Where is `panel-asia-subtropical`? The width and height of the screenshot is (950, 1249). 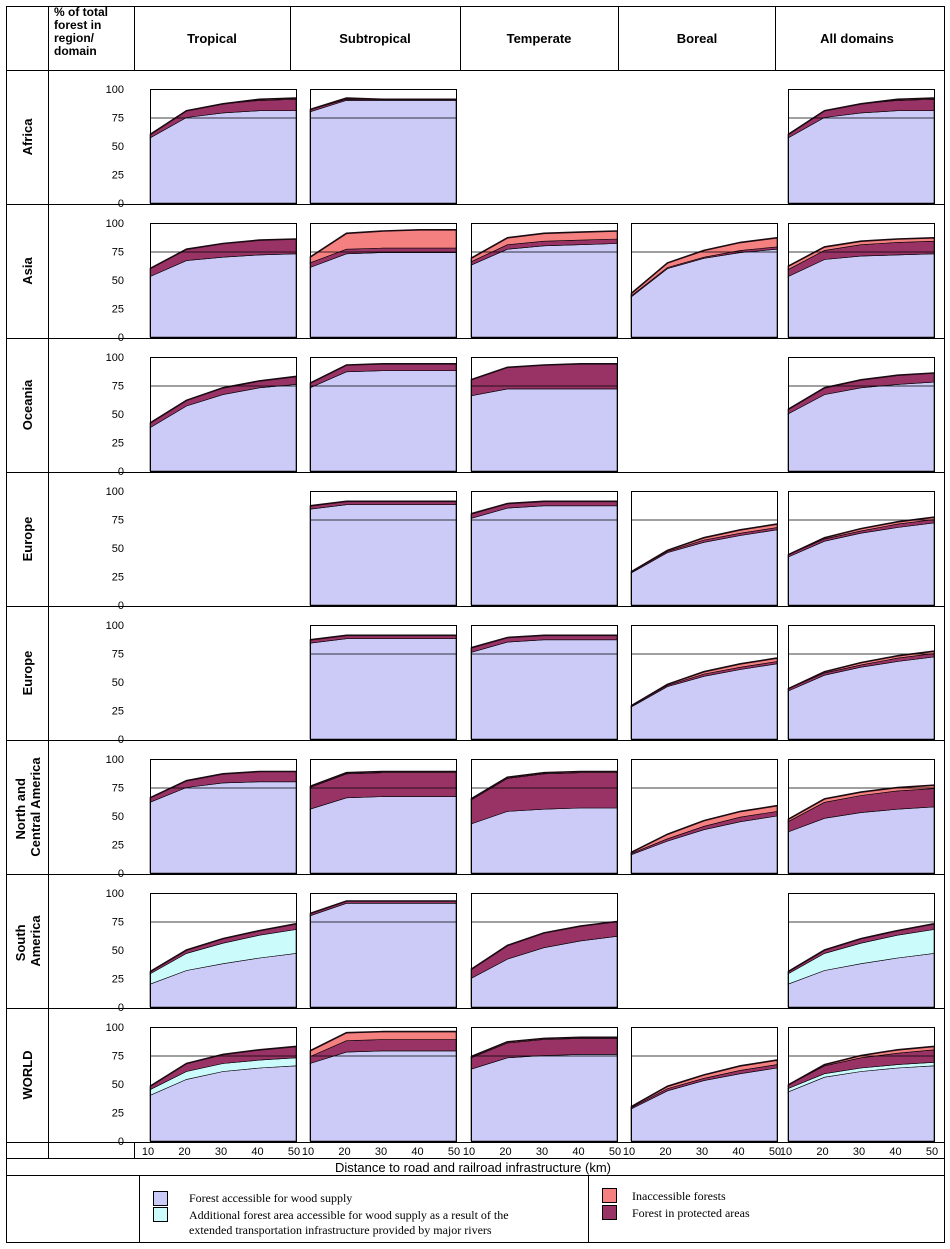 panel-asia-subtropical is located at coordinates (383, 280).